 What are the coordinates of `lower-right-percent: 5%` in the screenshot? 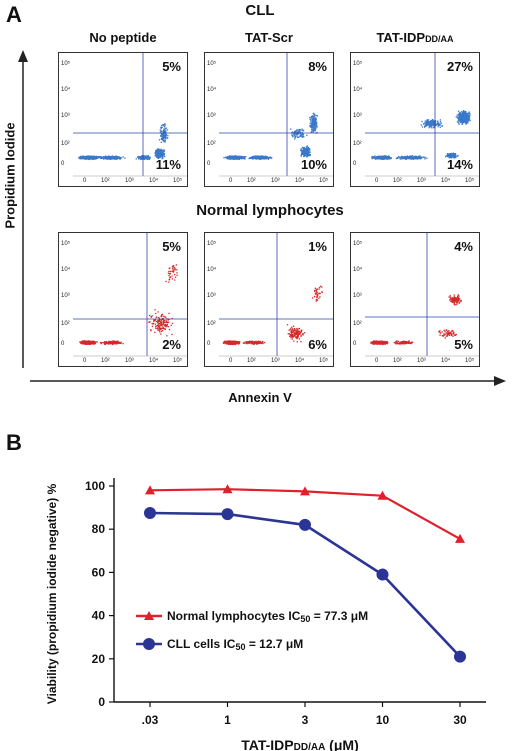 It's located at (463, 344).